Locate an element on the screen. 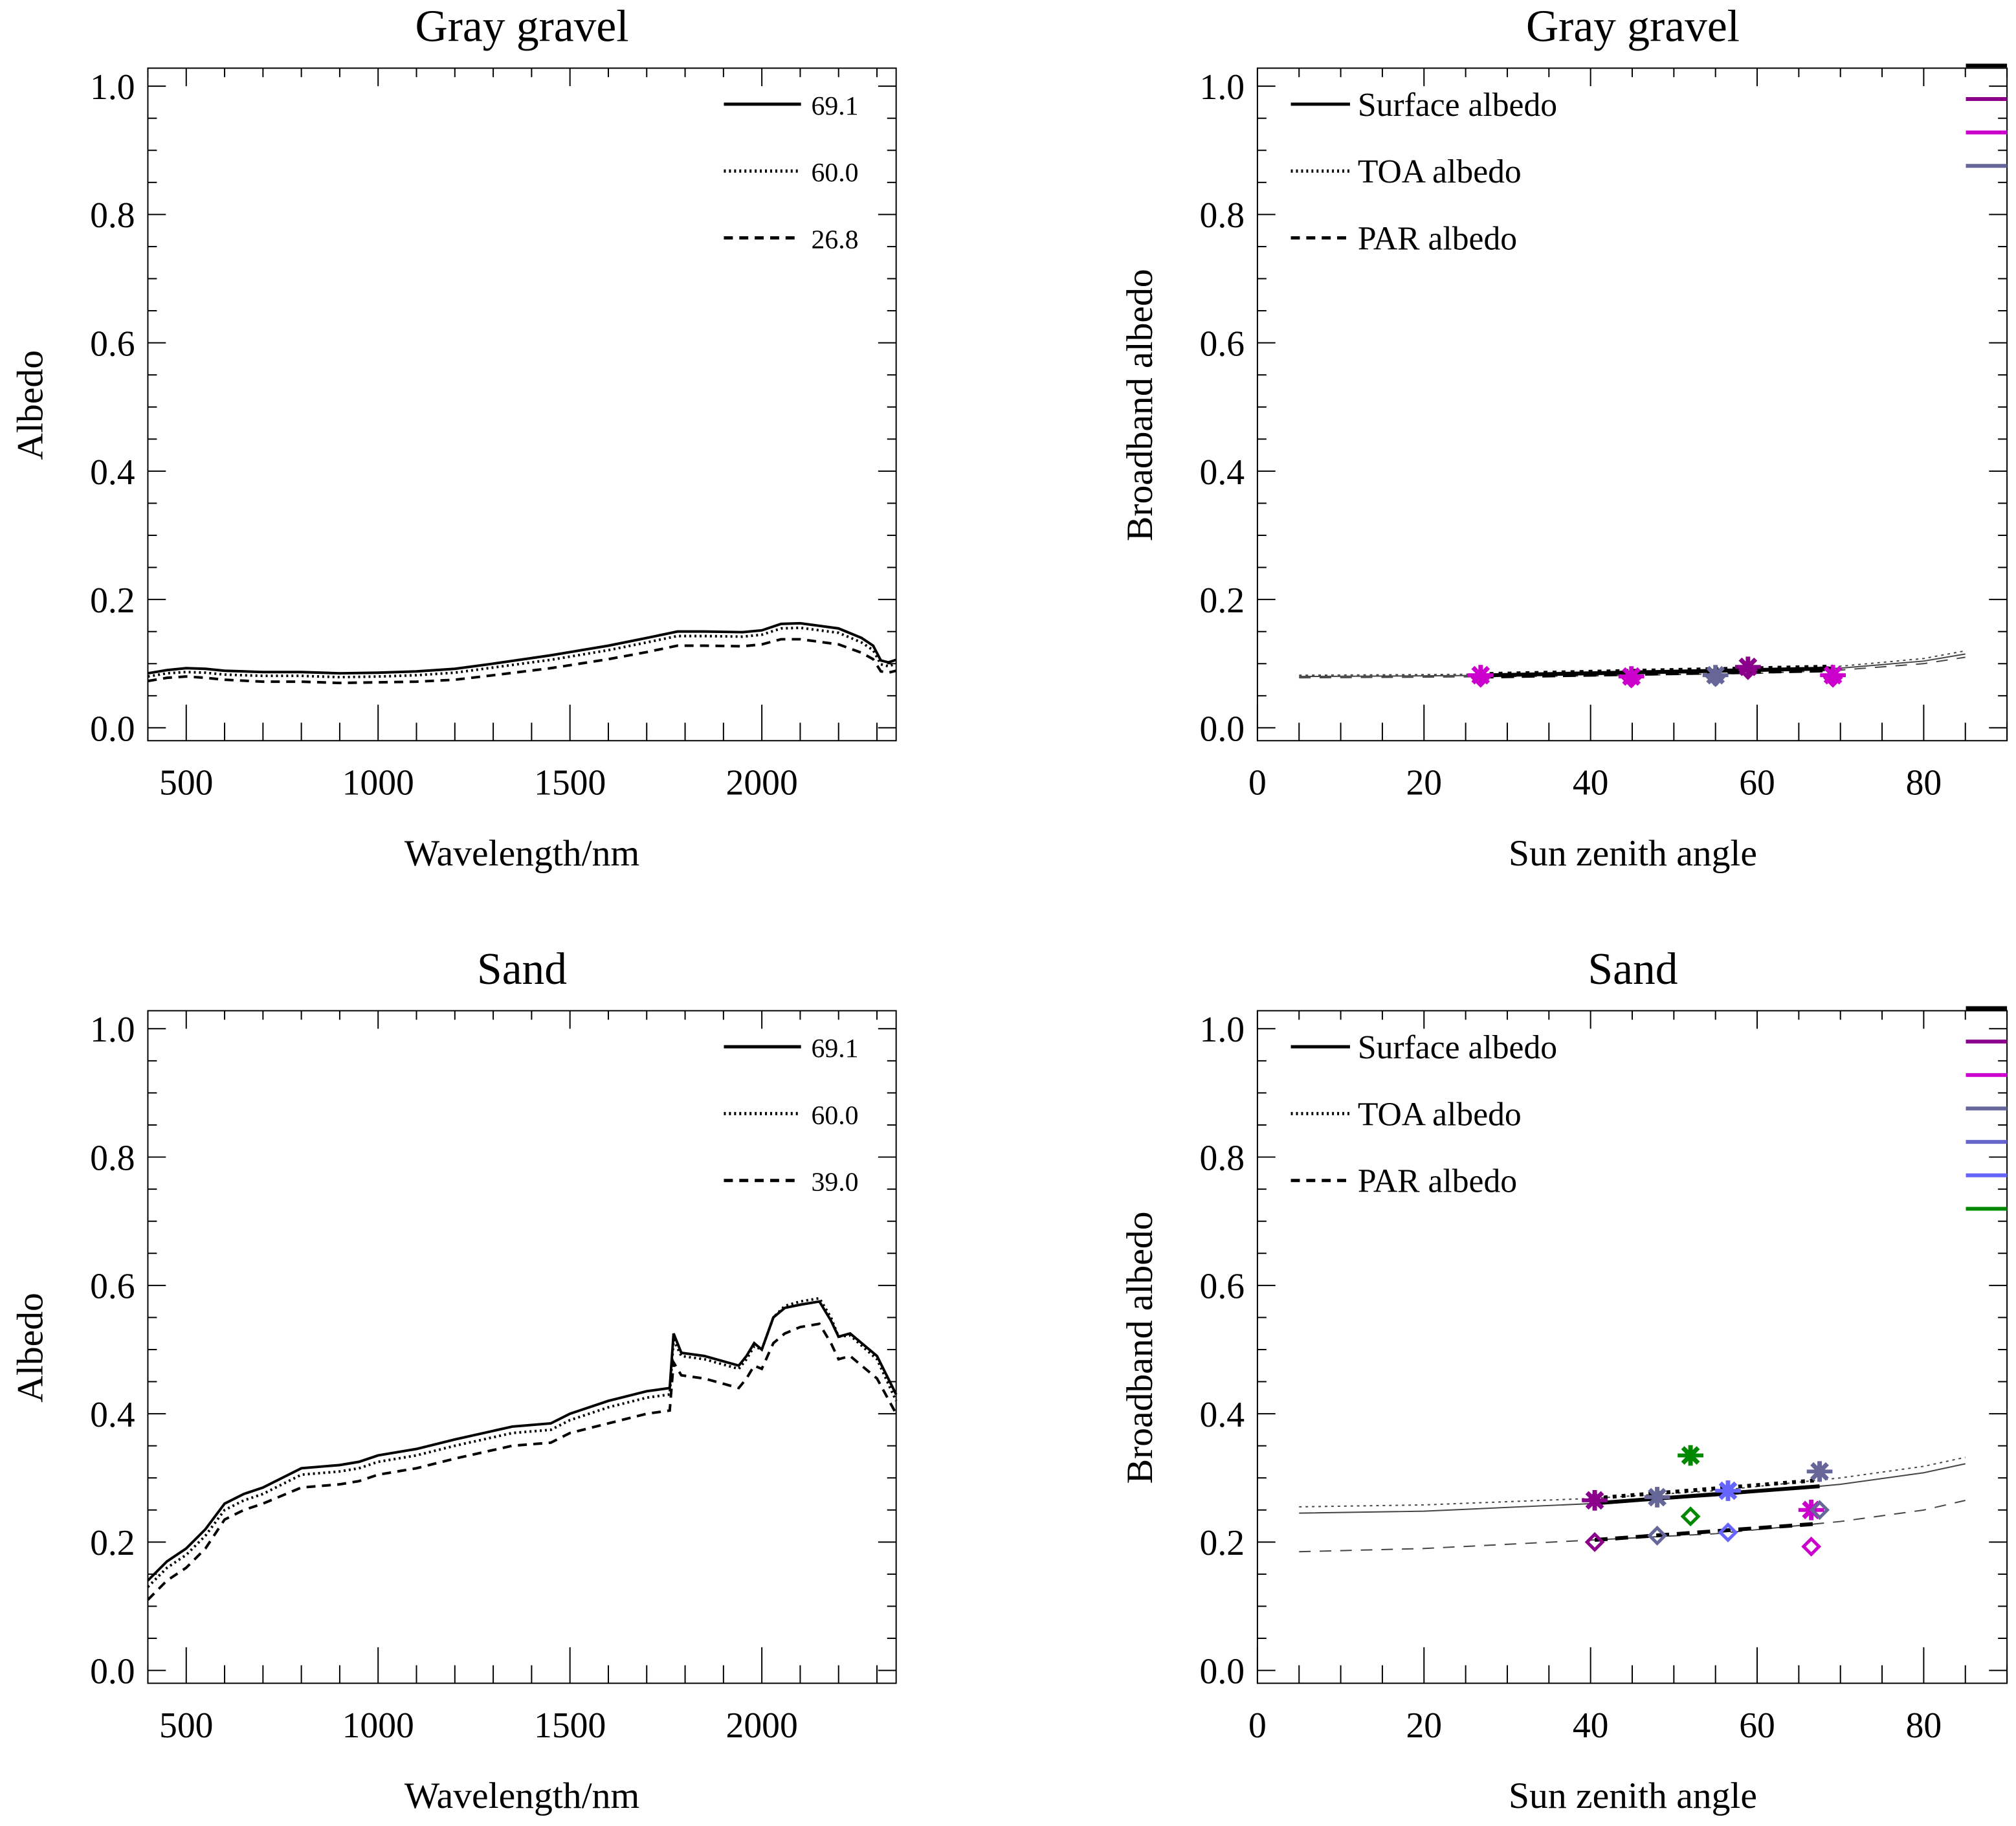 This screenshot has width=2016, height=1826. legend-label: 39.0 is located at coordinates (835, 1183).